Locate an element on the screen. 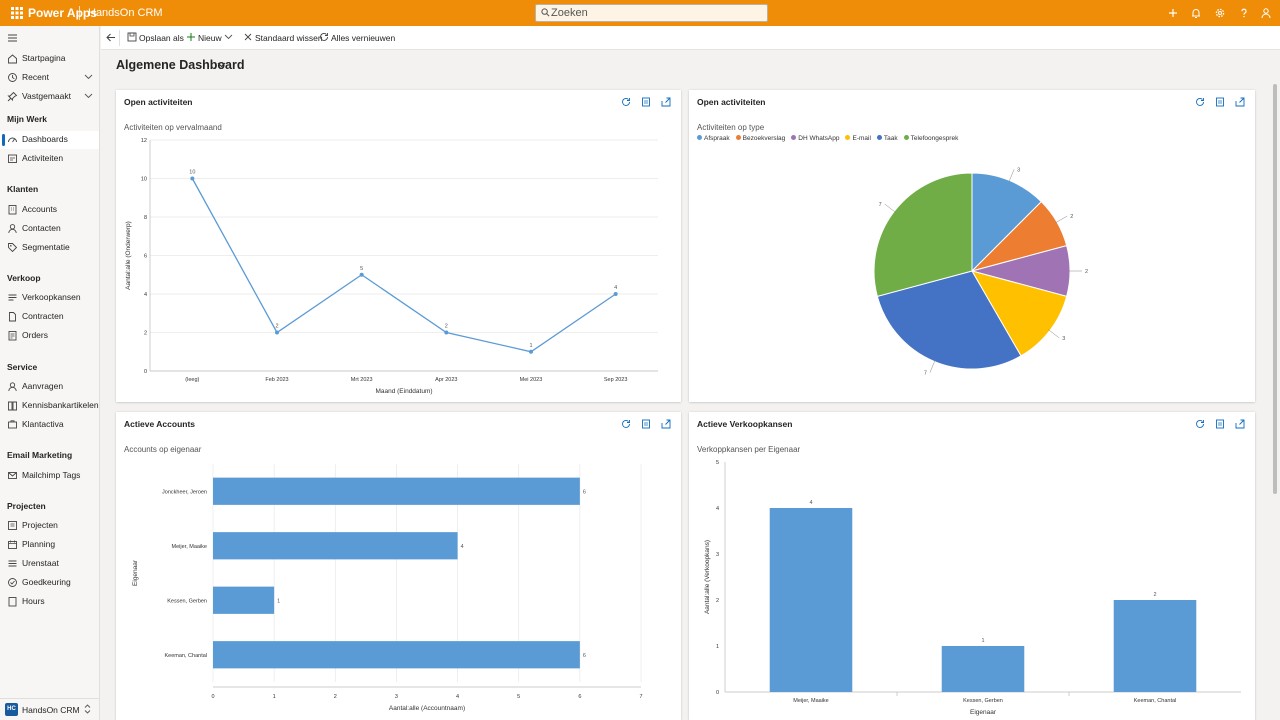 The width and height of the screenshot is (1280, 720). legend-item: Telefoongesprek is located at coordinates (931, 138).